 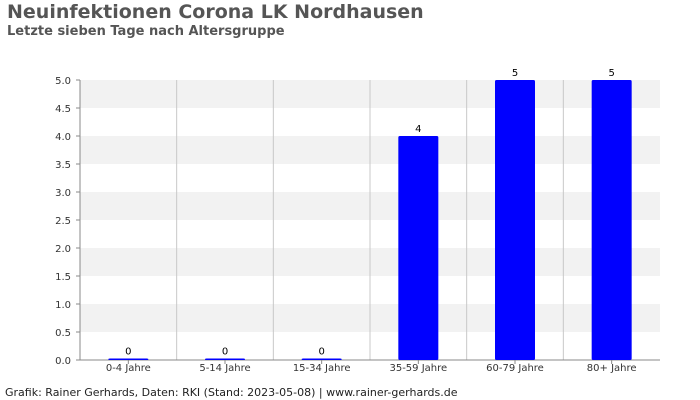 I want to click on y-tick-label: 5.0, so click(x=63, y=81).